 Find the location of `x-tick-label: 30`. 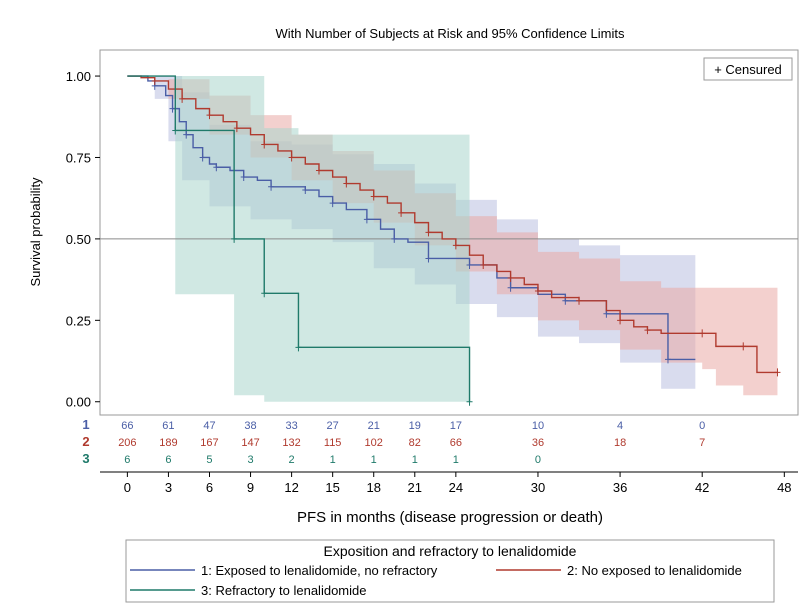

x-tick-label: 30 is located at coordinates (538, 487).